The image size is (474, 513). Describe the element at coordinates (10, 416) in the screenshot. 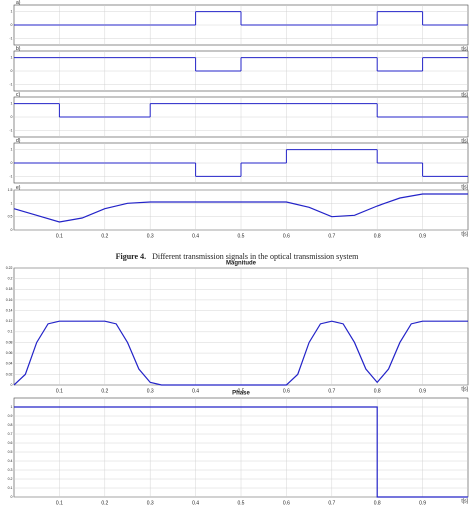

I see `y-tick-label: 0.9` at that location.